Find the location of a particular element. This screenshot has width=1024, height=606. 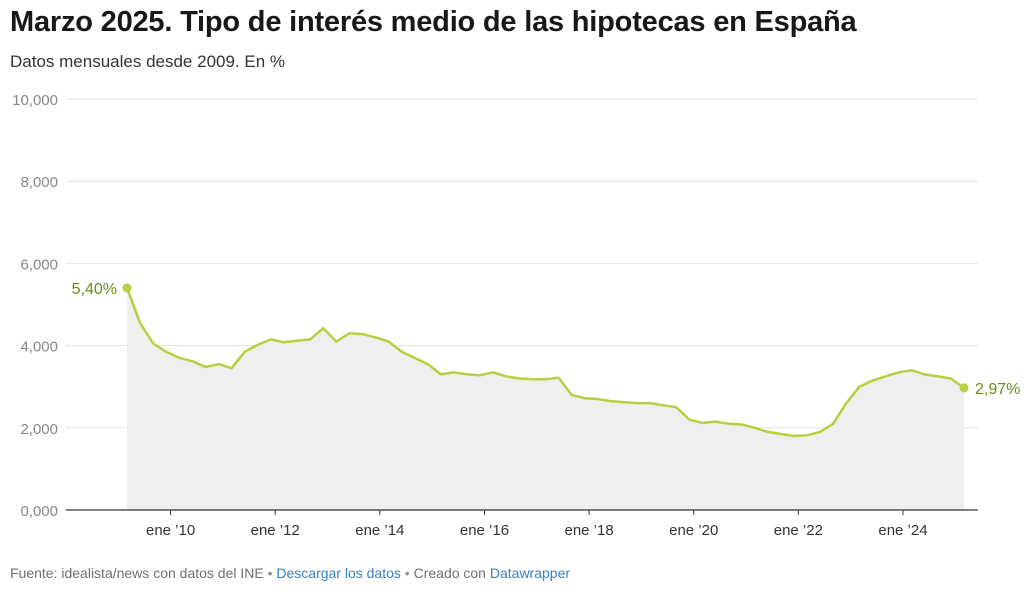

x-tick-label: ene ’10 is located at coordinates (170, 530).